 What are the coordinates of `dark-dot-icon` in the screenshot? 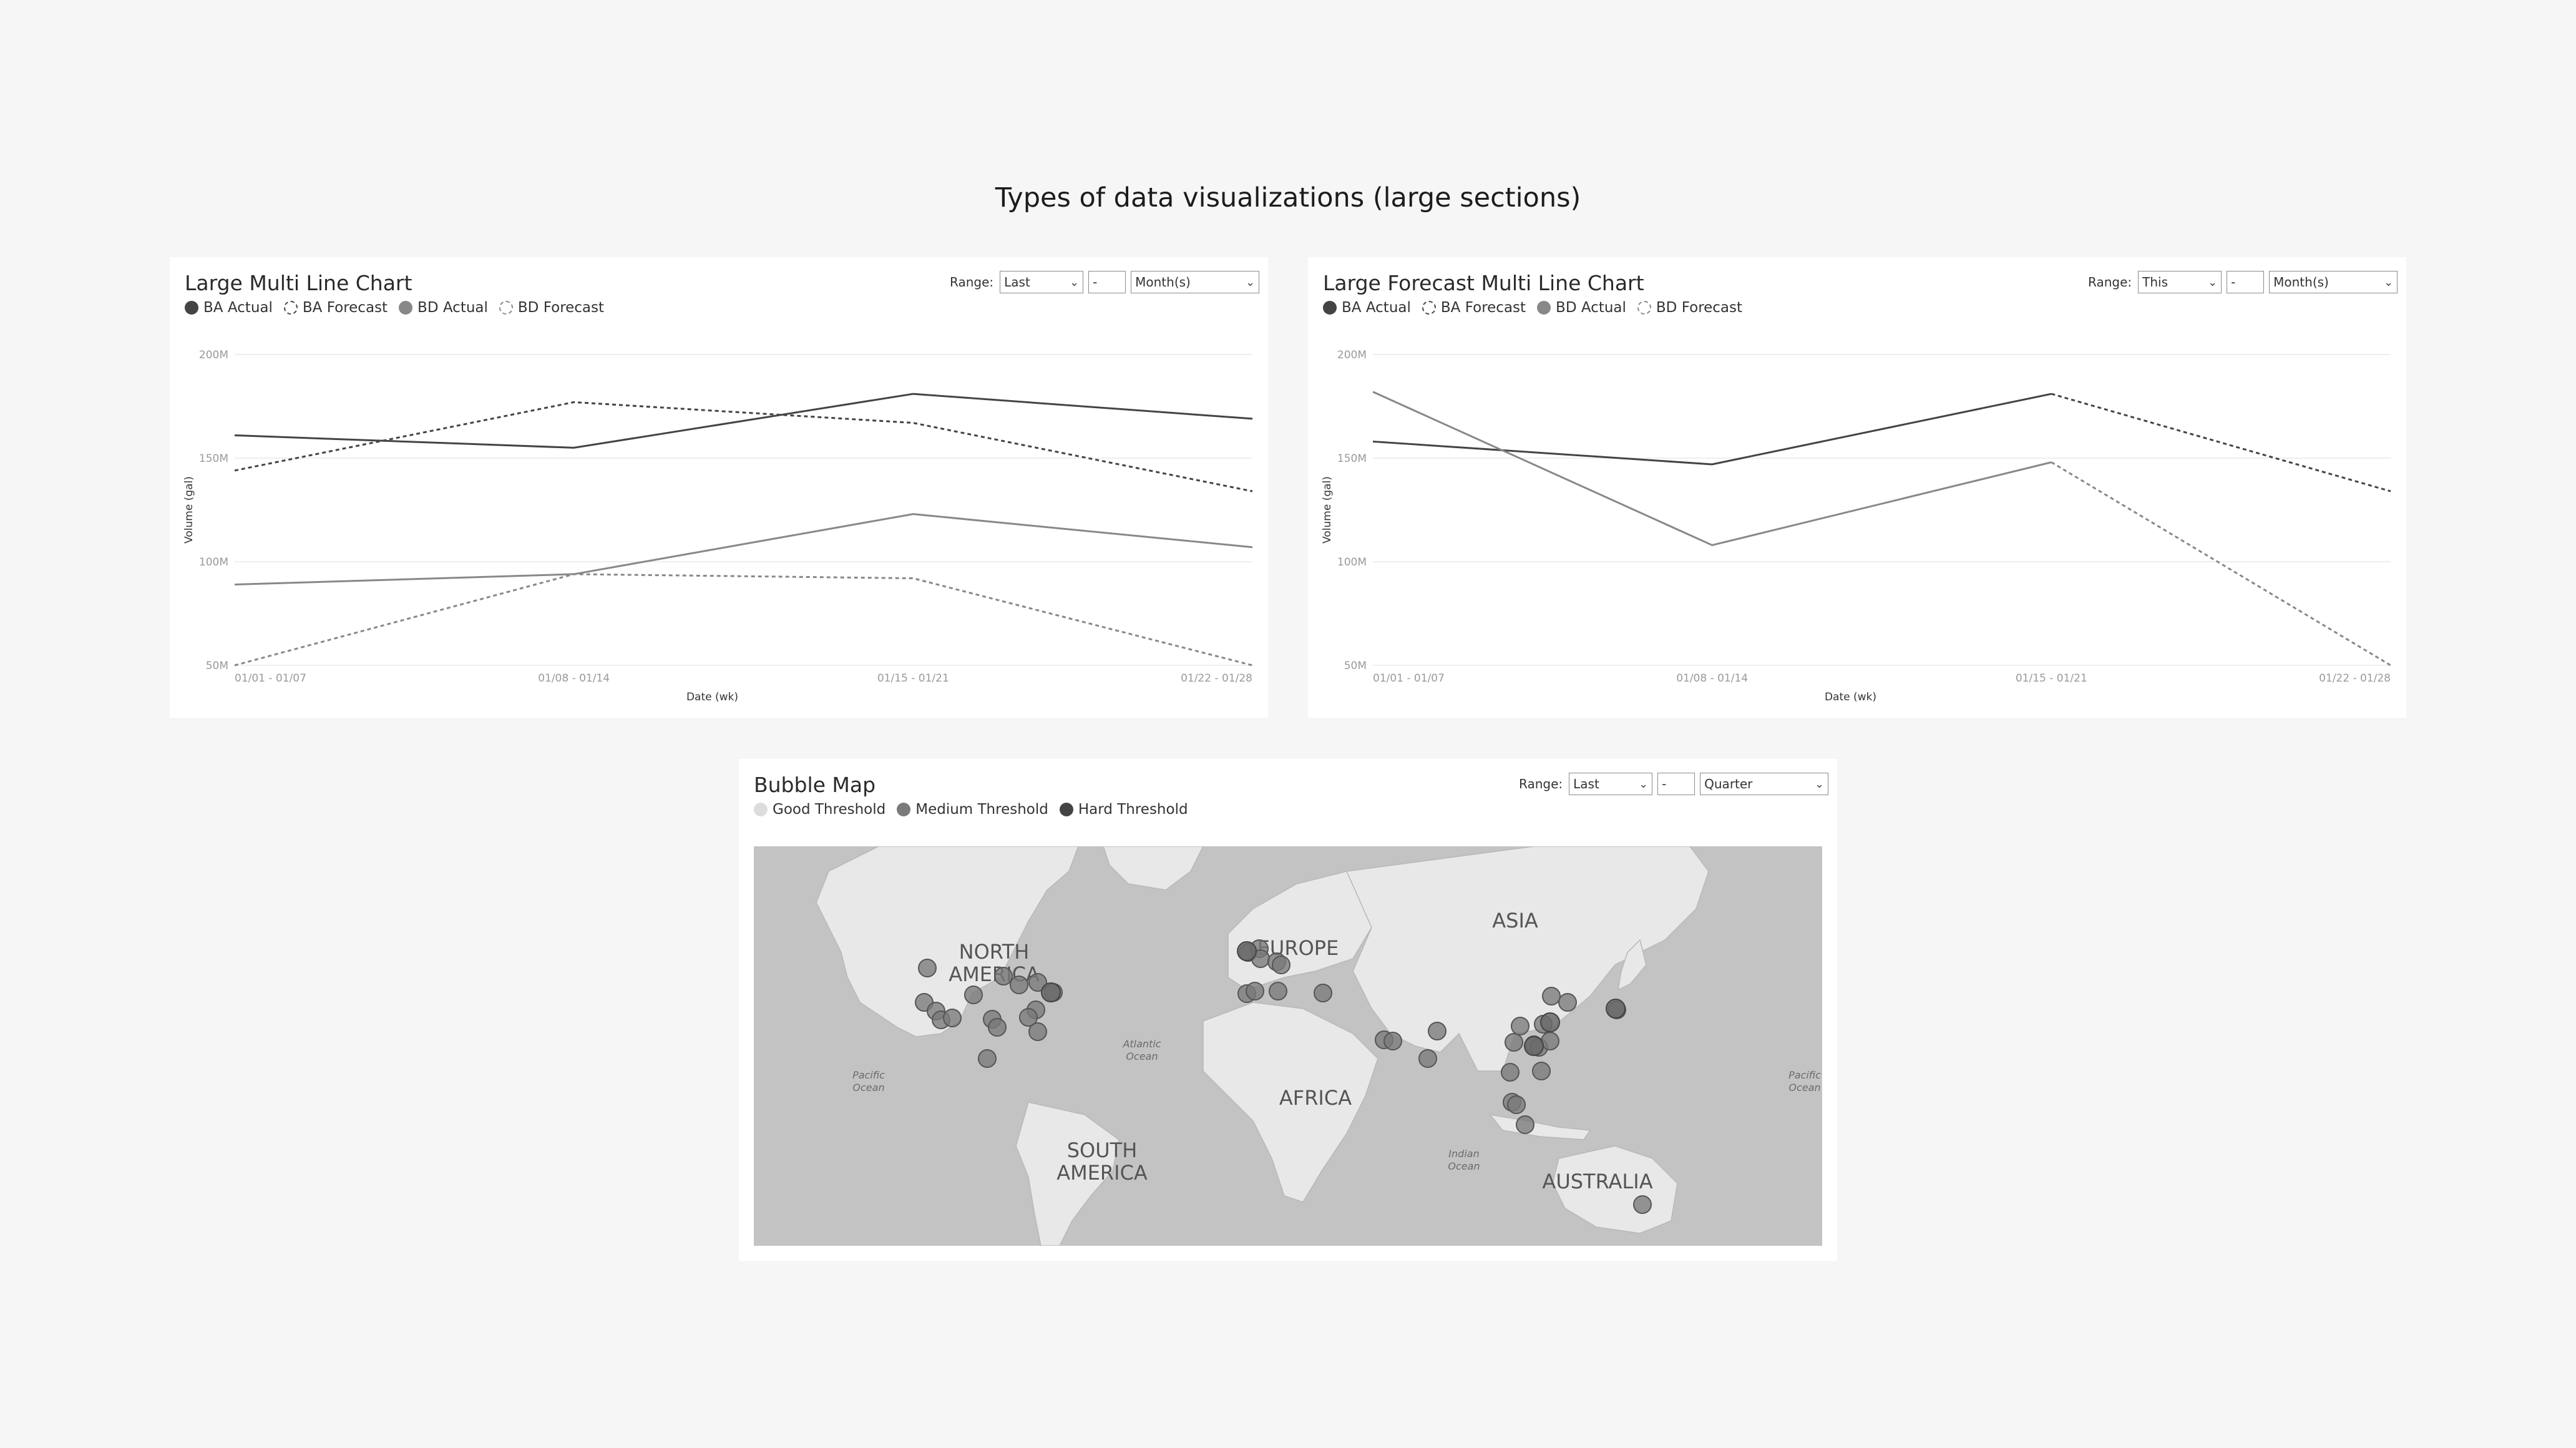 It's located at (1066, 809).